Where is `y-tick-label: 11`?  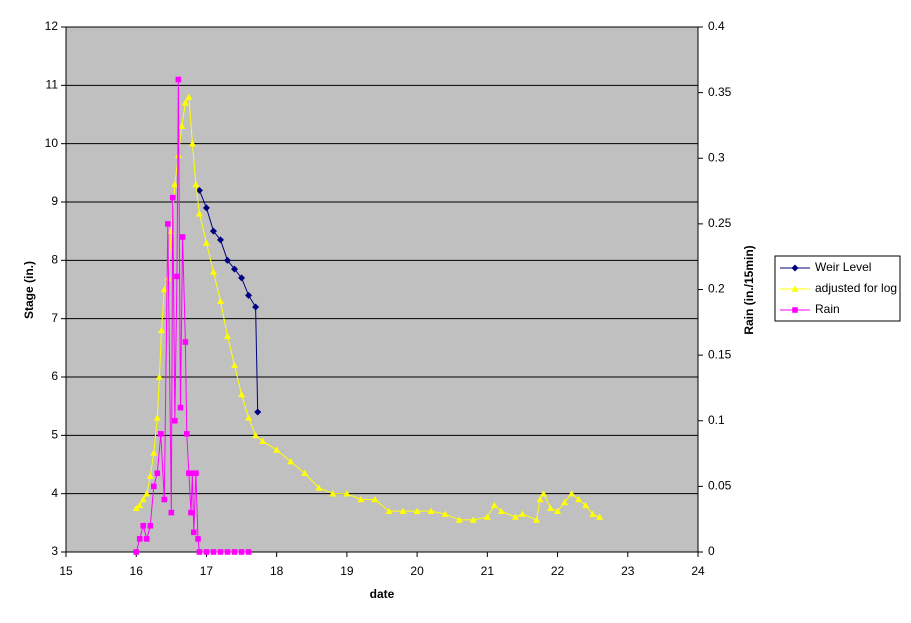
y-tick-label: 11 is located at coordinates (52, 85).